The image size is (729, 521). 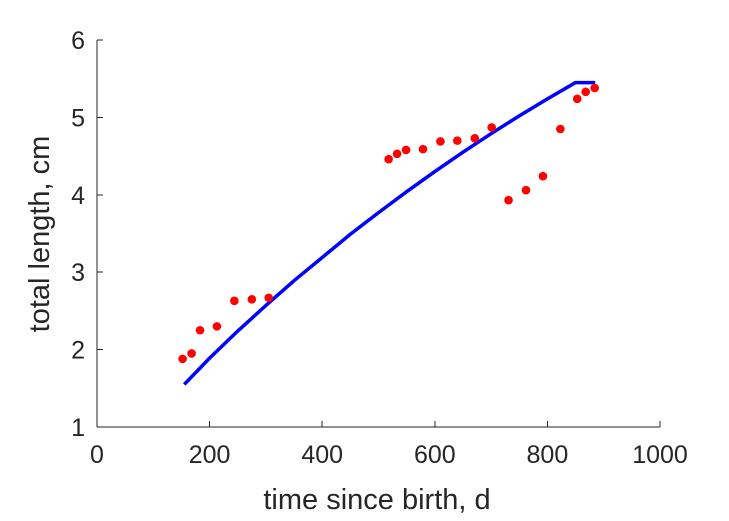 What do you see at coordinates (78, 196) in the screenshot?
I see `y-tick-label: 4` at bounding box center [78, 196].